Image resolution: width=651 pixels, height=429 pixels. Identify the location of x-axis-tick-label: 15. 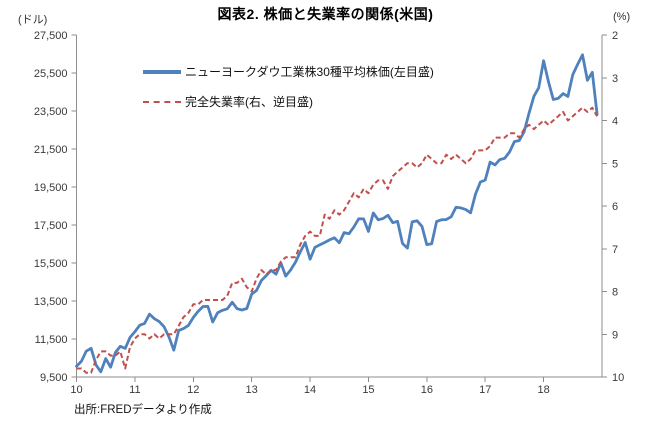
(368, 390).